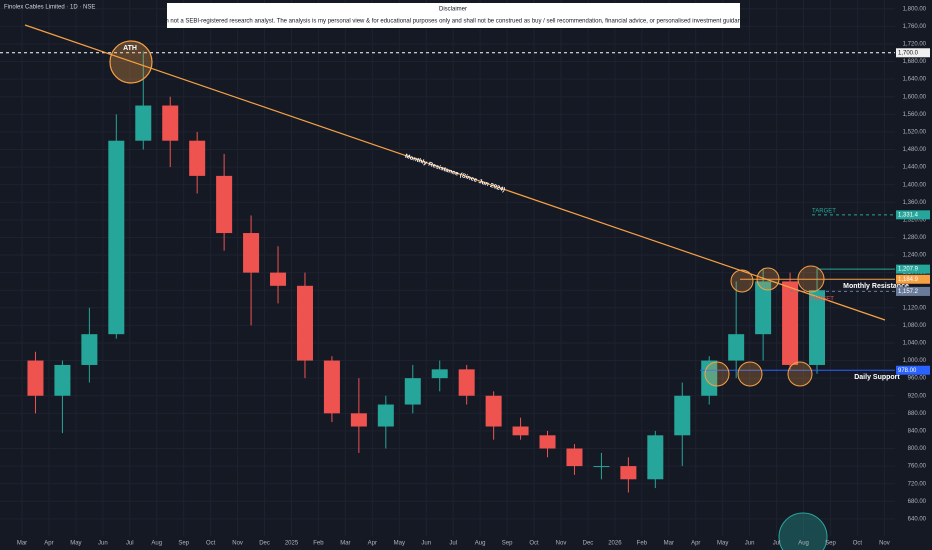 The image size is (932, 550). What do you see at coordinates (915, 238) in the screenshot?
I see `y-tick-label: 1,280.00` at bounding box center [915, 238].